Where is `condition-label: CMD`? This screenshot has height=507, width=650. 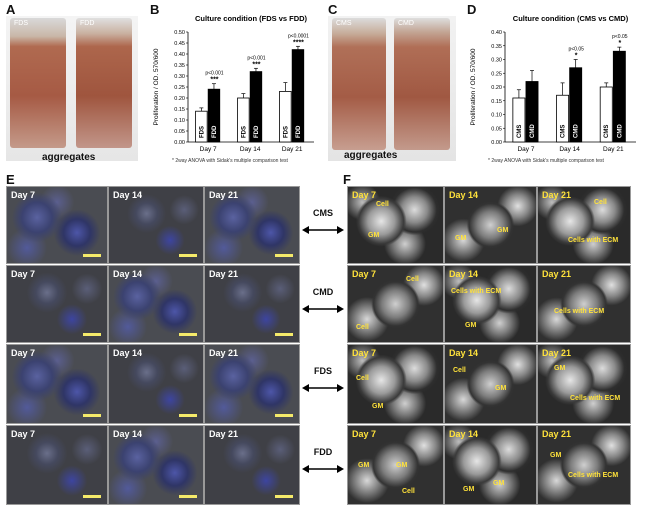
condition-label: CMD is located at coordinates (323, 292).